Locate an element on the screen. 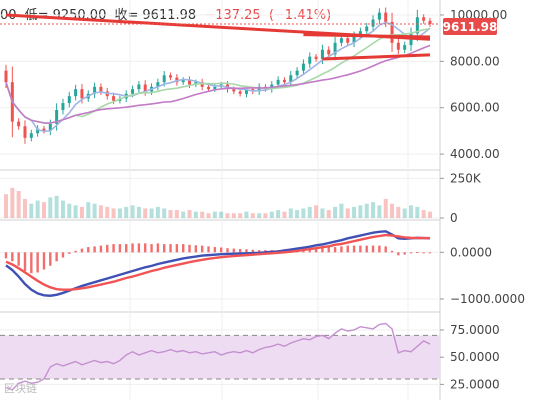 This screenshot has width=544, height=400. price-tag-background is located at coordinates (470, 26).